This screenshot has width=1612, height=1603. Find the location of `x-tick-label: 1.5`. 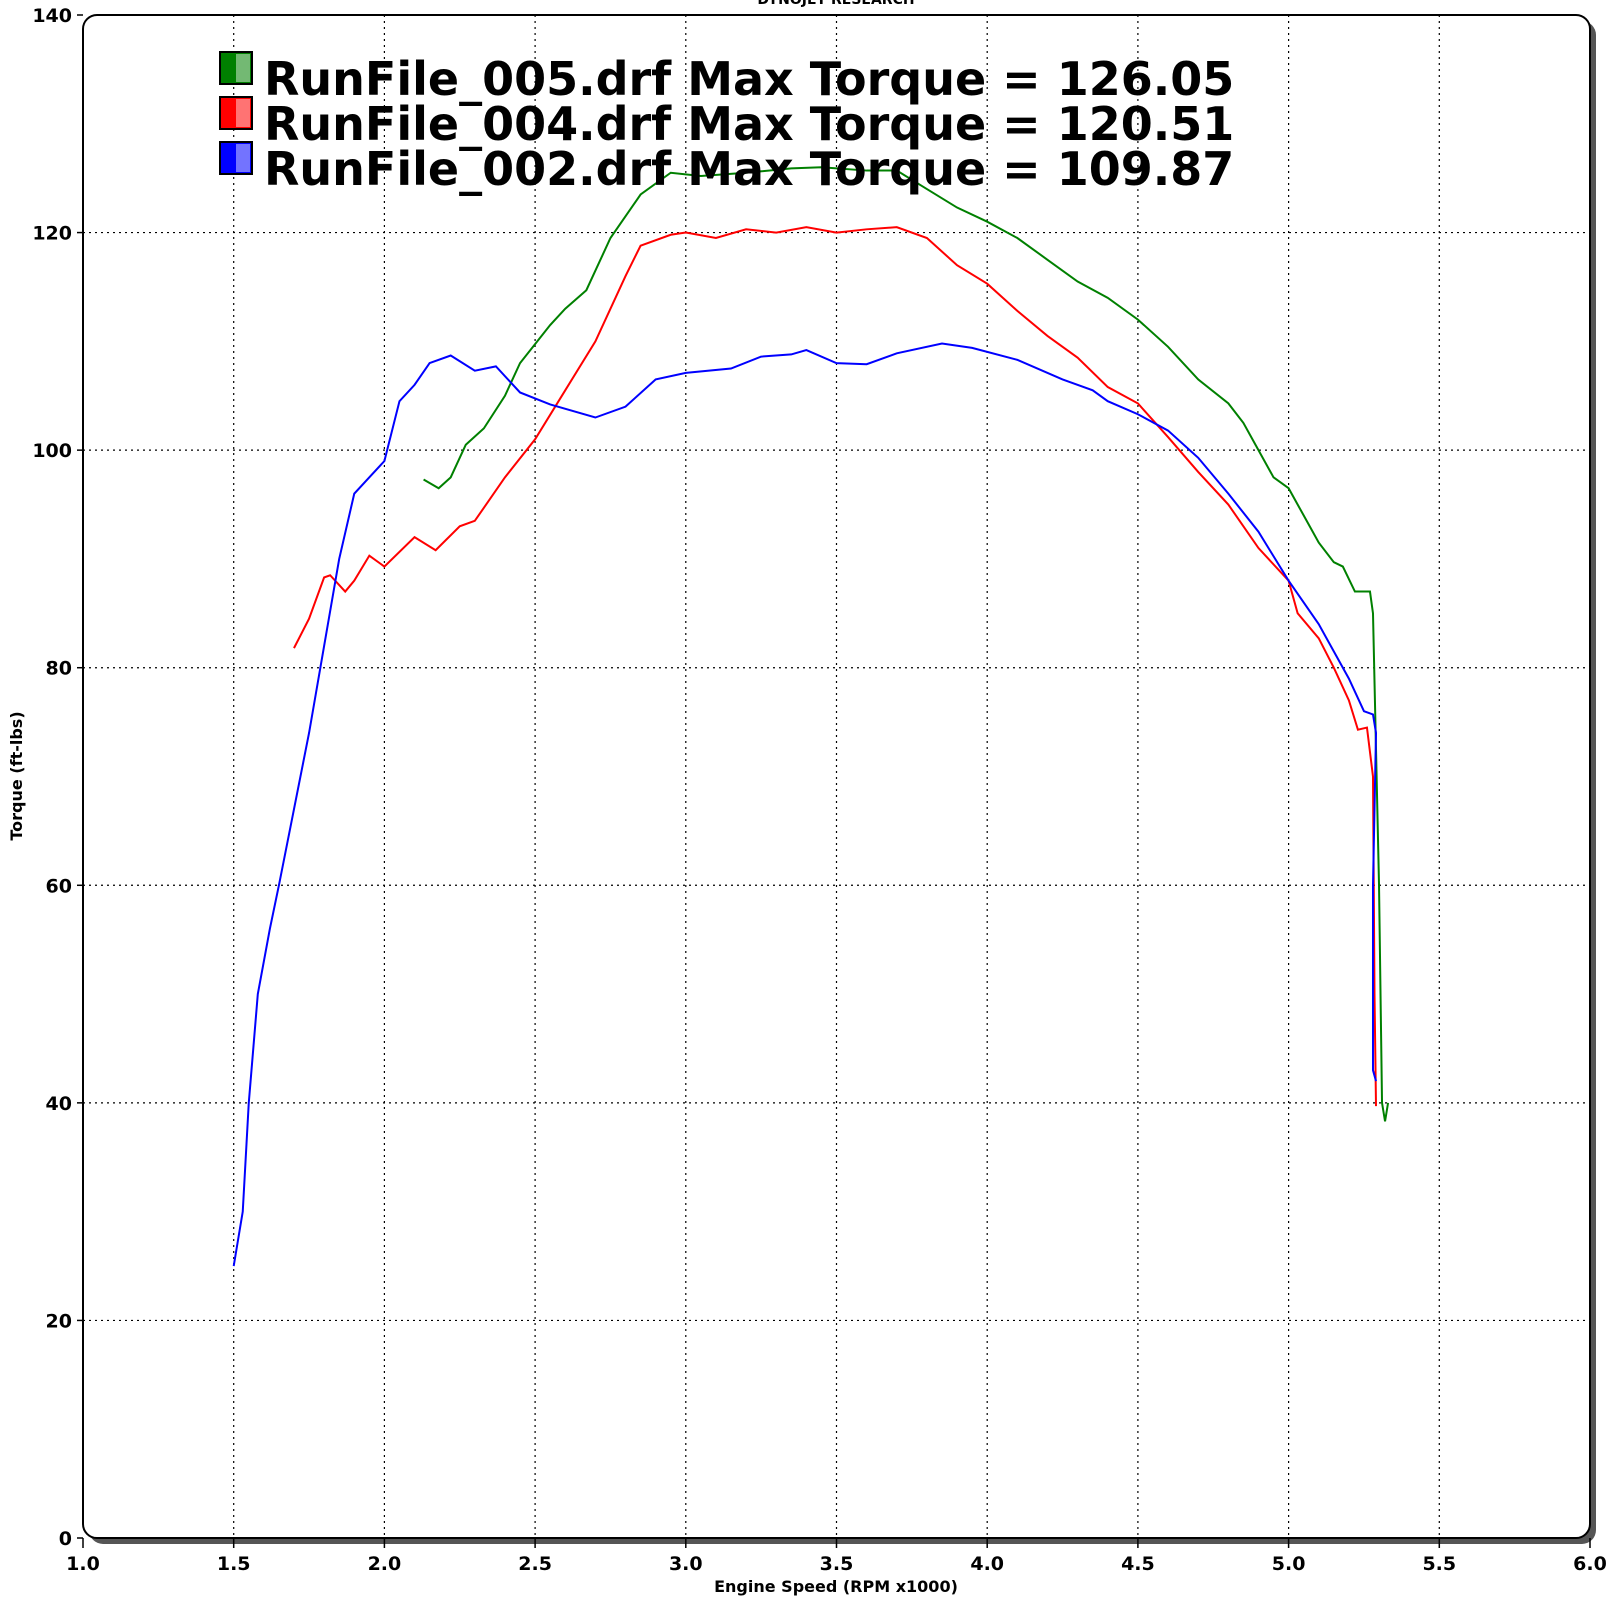

x-tick-label: 1.5 is located at coordinates (234, 1564).